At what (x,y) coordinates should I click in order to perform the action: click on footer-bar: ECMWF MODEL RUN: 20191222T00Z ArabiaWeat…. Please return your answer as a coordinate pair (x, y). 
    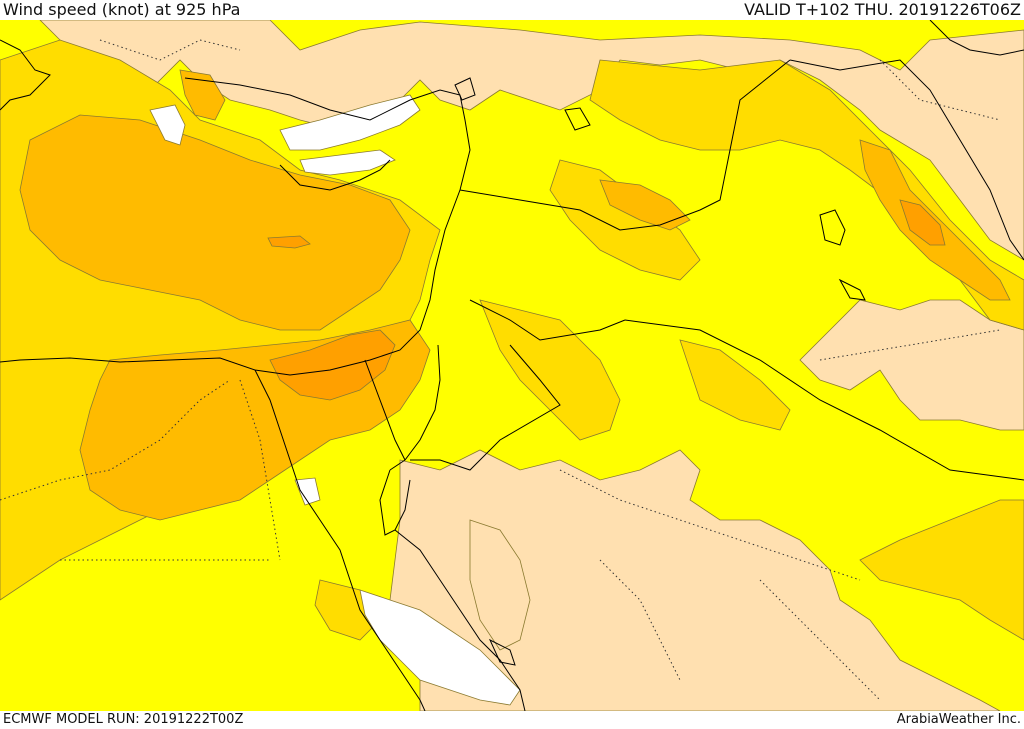
    Looking at the image, I should click on (512, 720).